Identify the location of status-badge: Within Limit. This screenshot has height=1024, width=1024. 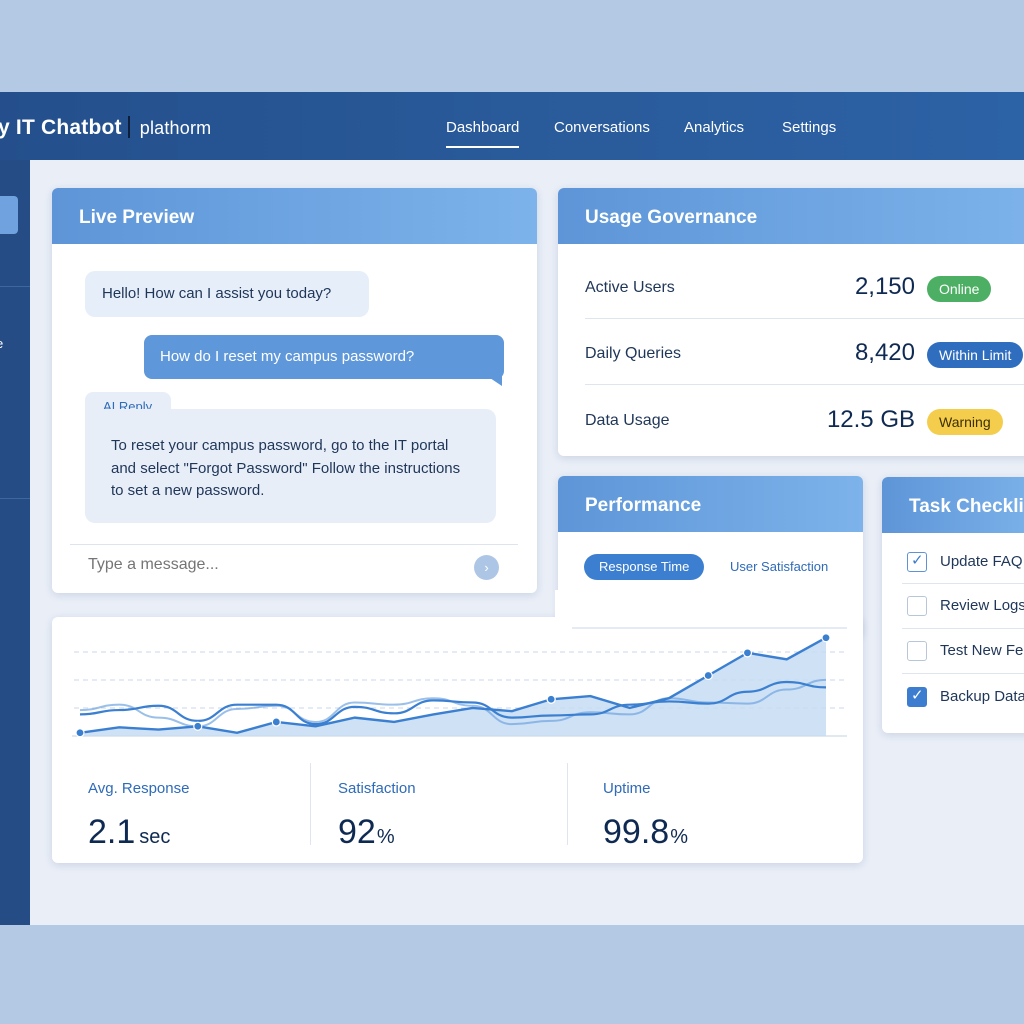
(975, 355).